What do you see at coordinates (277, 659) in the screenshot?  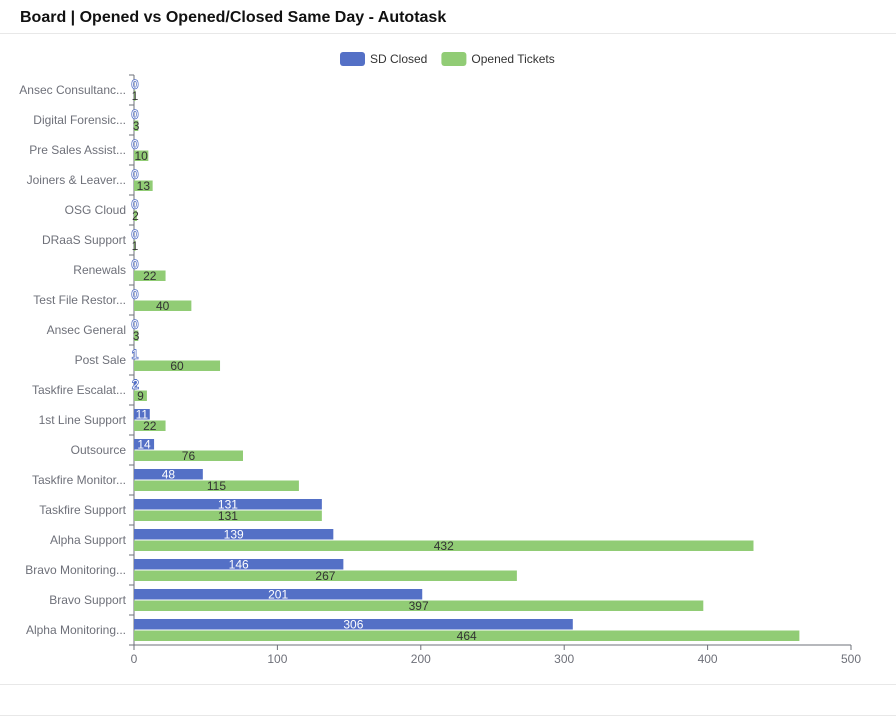 I see `x-tick-label: 100` at bounding box center [277, 659].